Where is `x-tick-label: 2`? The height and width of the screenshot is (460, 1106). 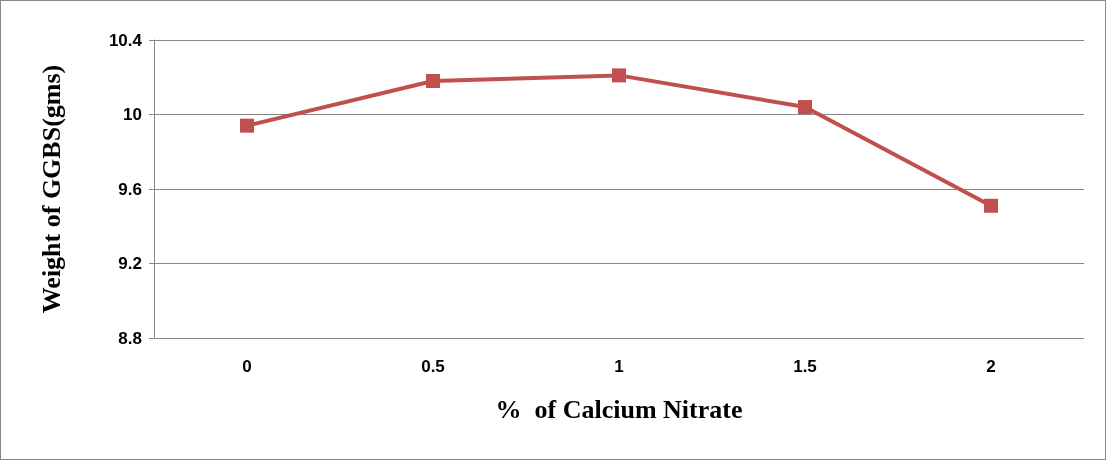
x-tick-label: 2 is located at coordinates (991, 366).